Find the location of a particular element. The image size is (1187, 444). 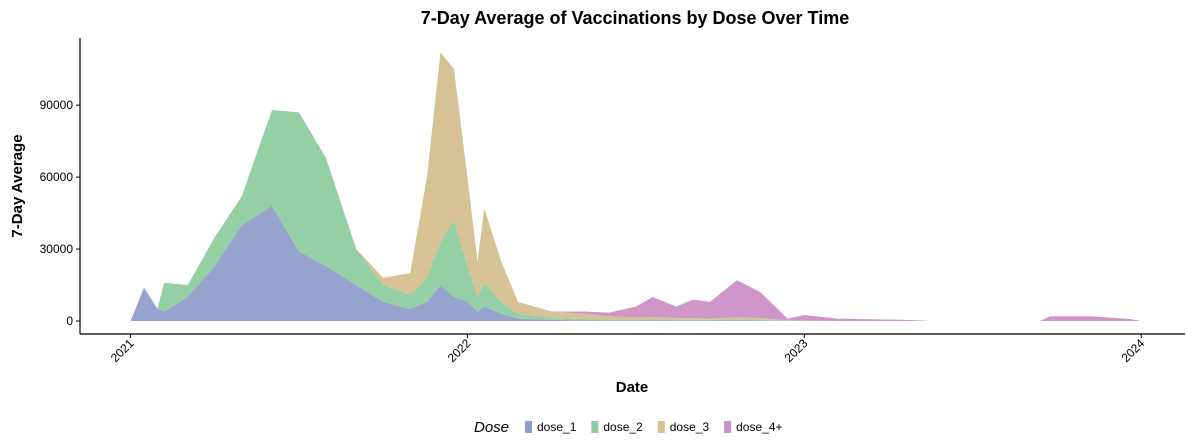

x-axis-label: Date is located at coordinates (632, 387).